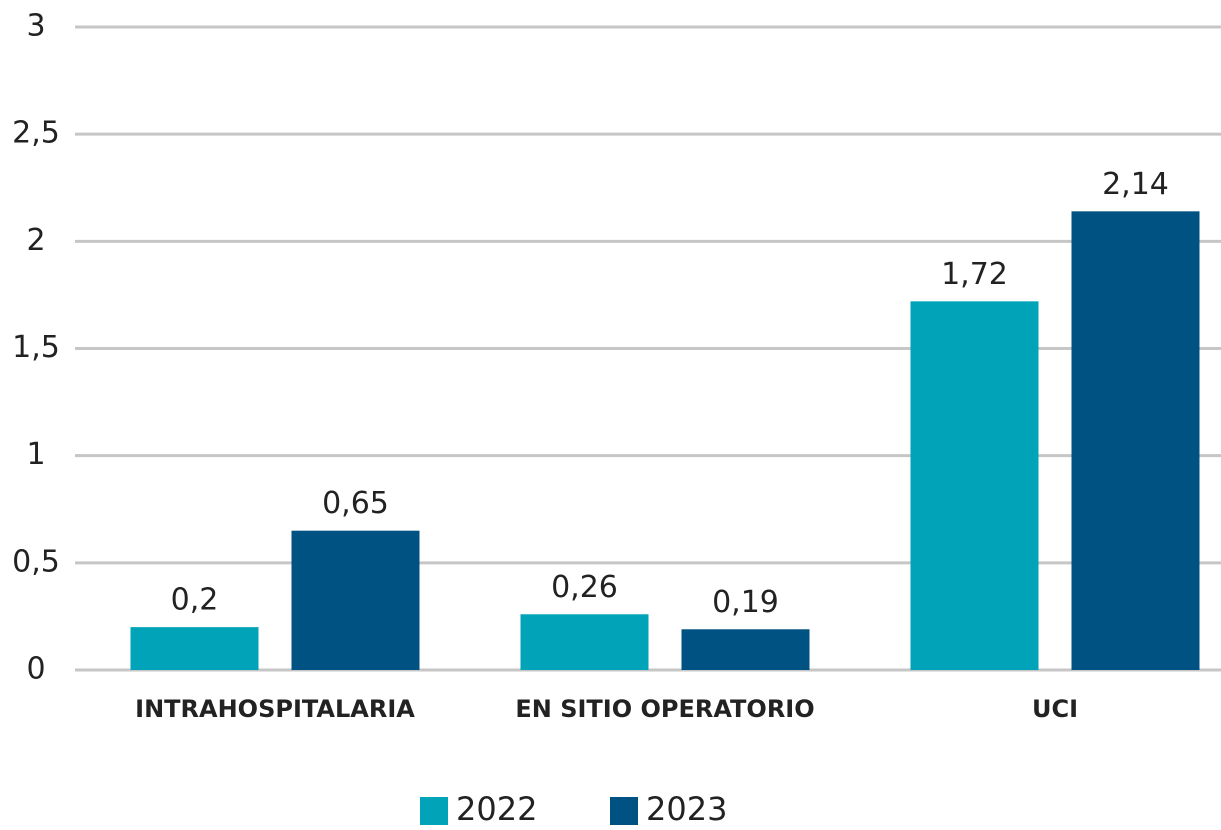  I want to click on y-tick-label: 3, so click(35, 26).